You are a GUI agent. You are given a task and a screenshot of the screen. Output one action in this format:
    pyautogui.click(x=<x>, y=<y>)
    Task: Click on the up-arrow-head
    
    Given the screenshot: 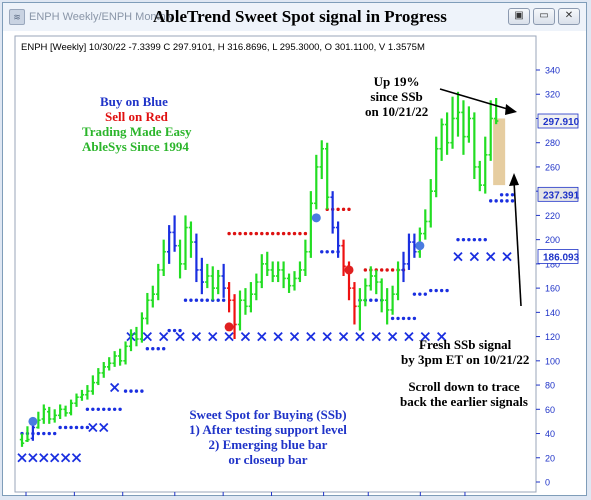 What is the action you would take?
    pyautogui.click(x=511, y=109)
    